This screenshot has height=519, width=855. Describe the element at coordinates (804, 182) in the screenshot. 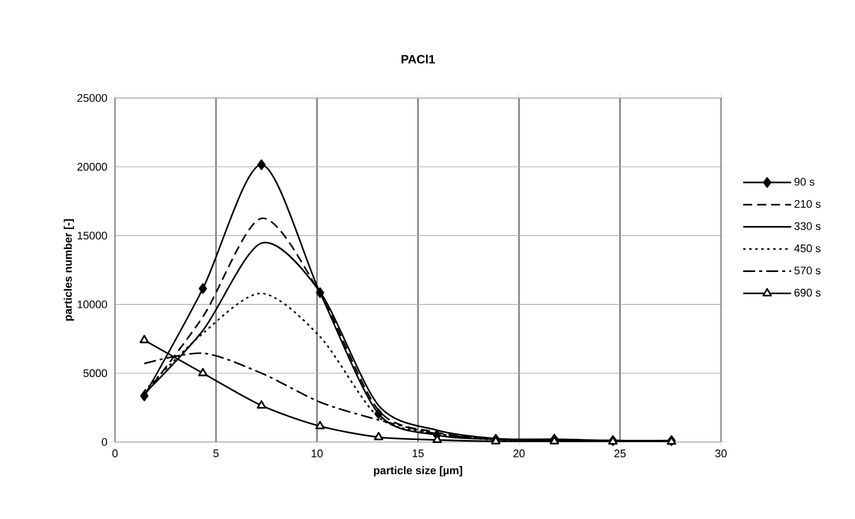

I see `legend-label: 90 s` at that location.